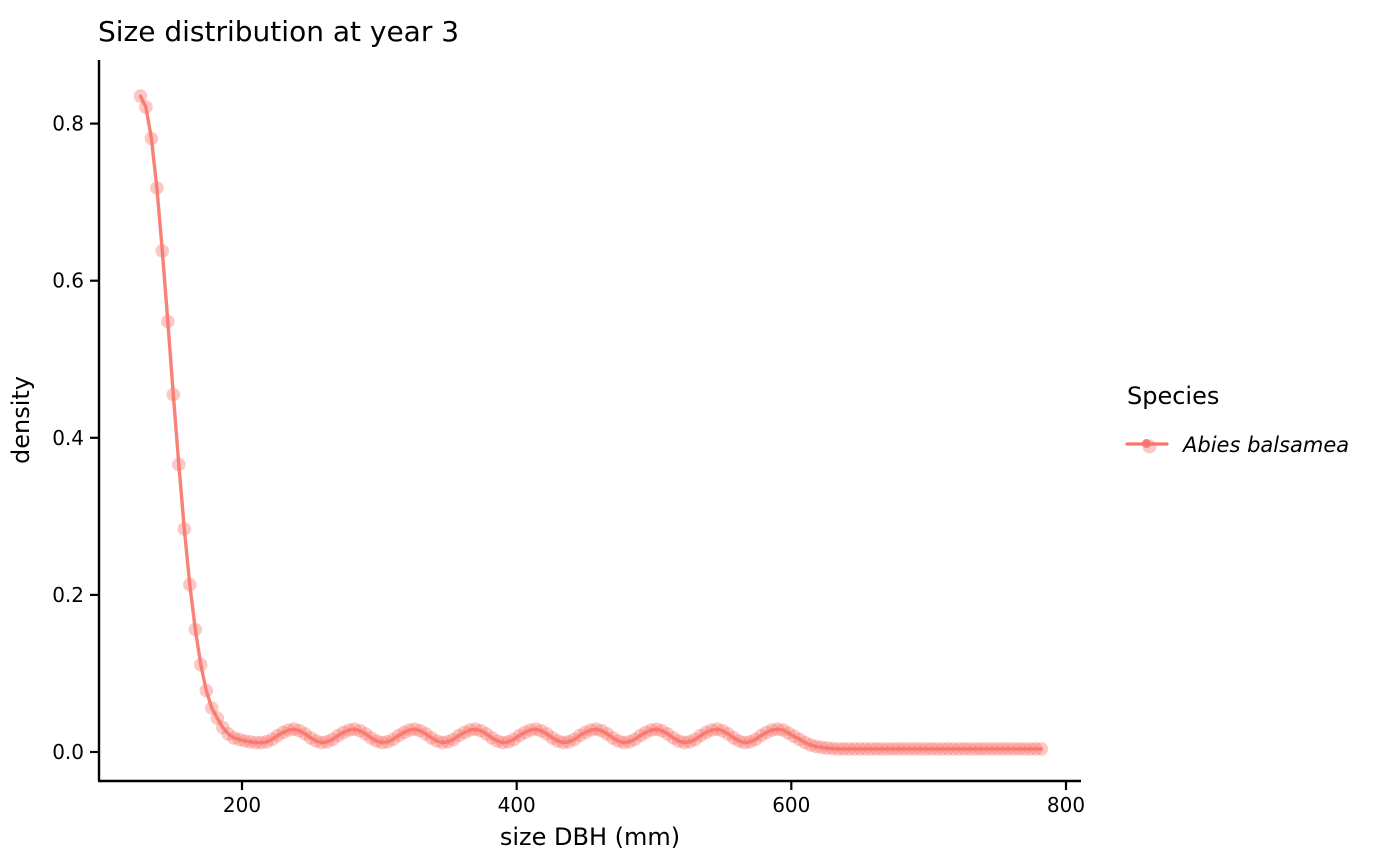 The height and width of the screenshot is (866, 1400). Describe the element at coordinates (654, 805) in the screenshot. I see `x-axis-tick-labels: 200 400 600 800` at that location.